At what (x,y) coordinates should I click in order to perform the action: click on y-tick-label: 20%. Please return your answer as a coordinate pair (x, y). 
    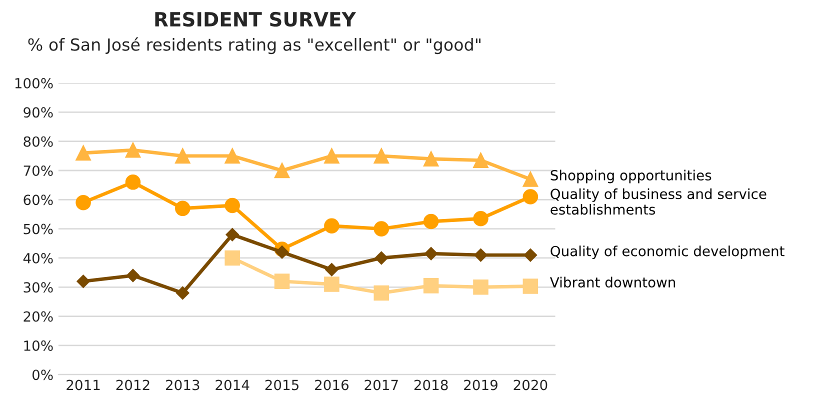
    Looking at the image, I should click on (38, 316).